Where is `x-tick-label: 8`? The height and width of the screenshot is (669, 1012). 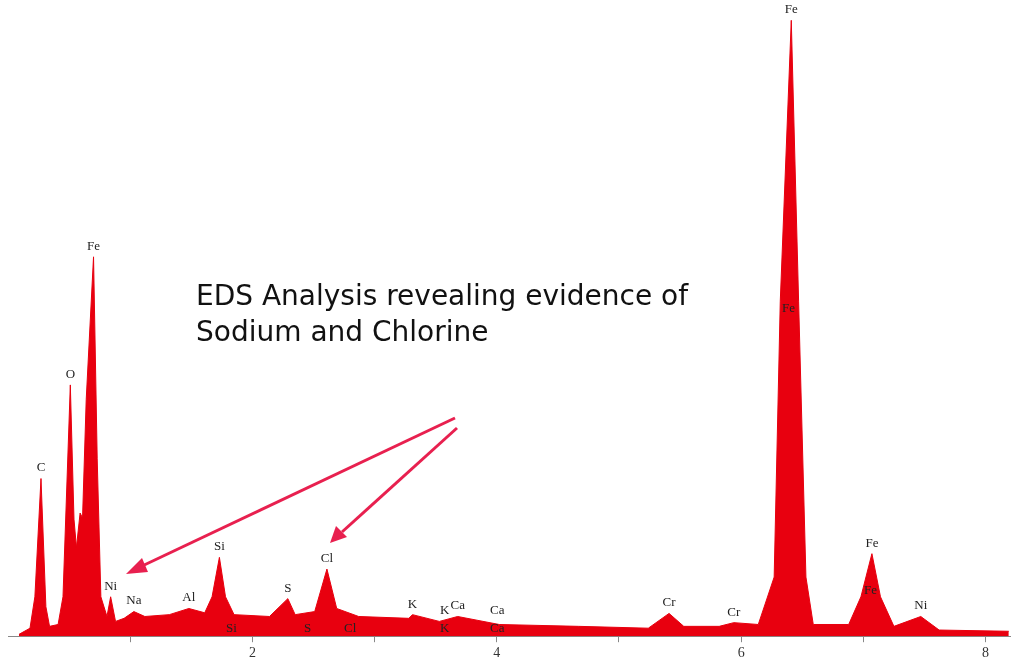 x-tick-label: 8 is located at coordinates (986, 653).